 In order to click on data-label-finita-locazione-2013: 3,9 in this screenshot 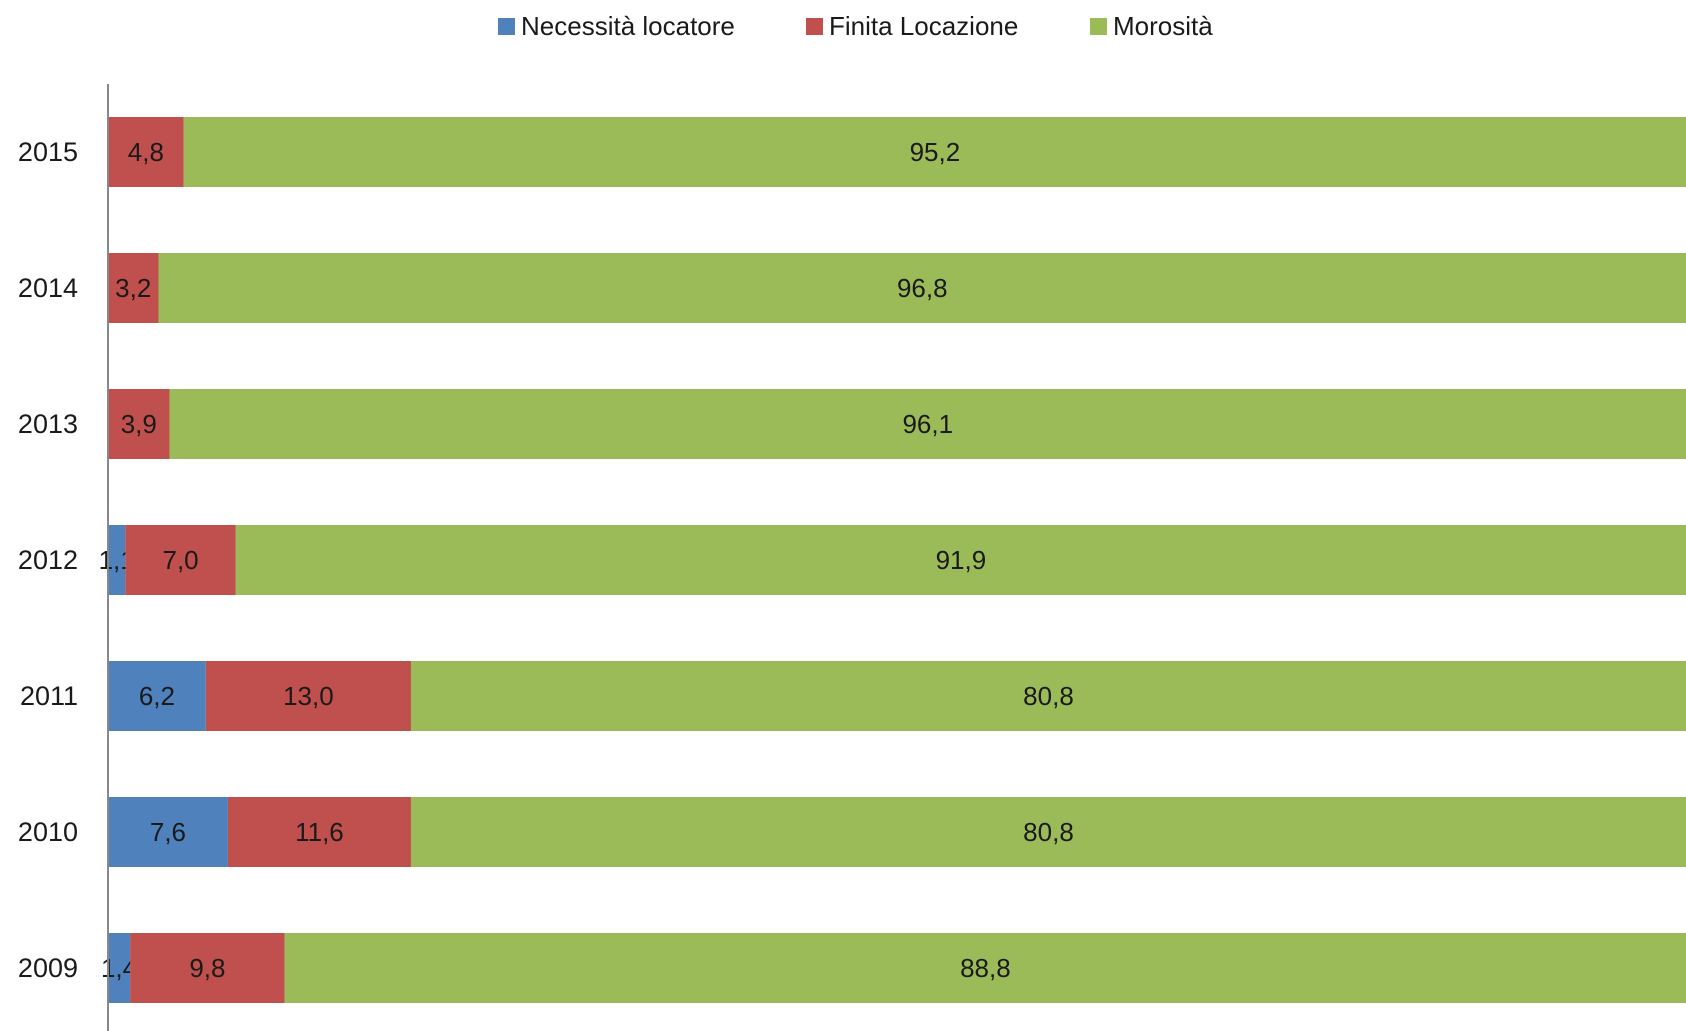, I will do `click(139, 424)`.